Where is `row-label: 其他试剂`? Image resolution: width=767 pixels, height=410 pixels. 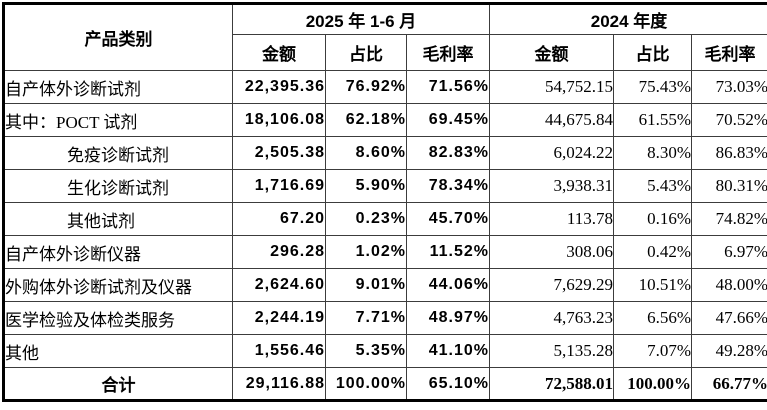 row-label: 其他试剂 is located at coordinates (118, 219).